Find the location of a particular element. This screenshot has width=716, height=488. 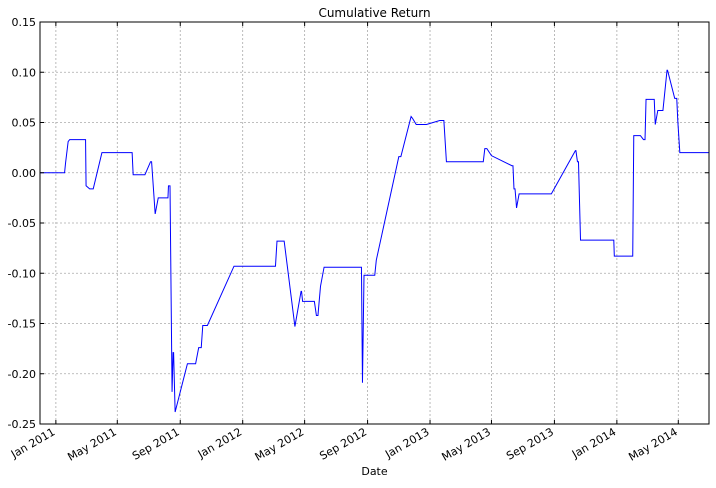

y-tick-label: 0.10 is located at coordinates (24, 72).